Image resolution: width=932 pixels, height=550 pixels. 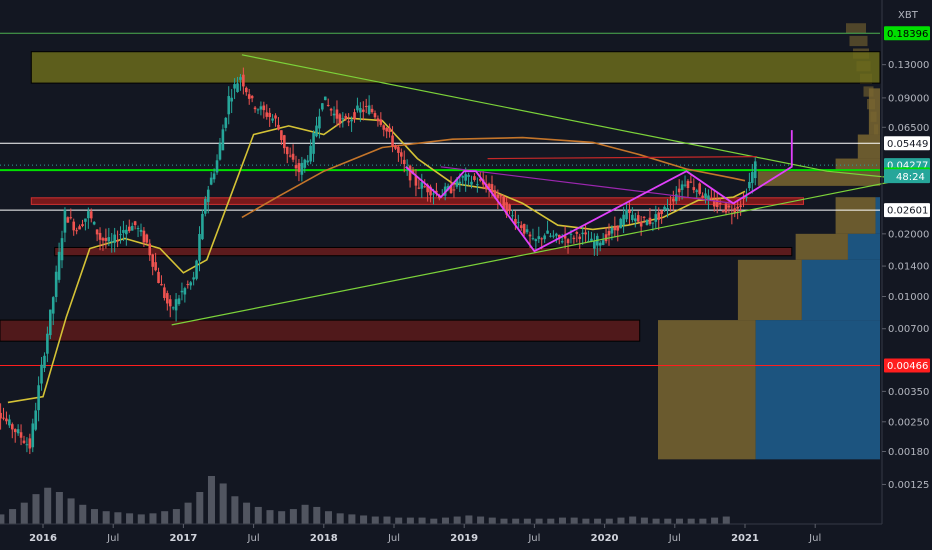 I want to click on y-tick-label-5: 0.01400, so click(x=908, y=267).